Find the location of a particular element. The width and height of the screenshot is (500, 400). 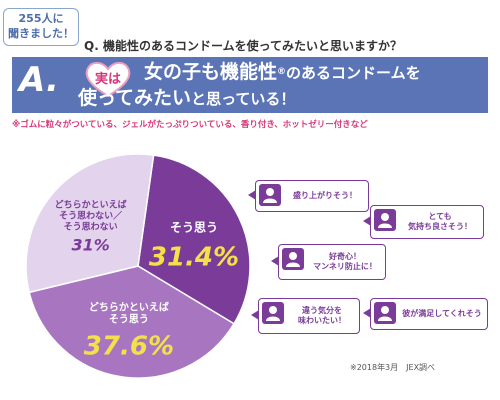

comment-bubble: 好奇心！ マンネリ防止に！ is located at coordinates (328, 262).